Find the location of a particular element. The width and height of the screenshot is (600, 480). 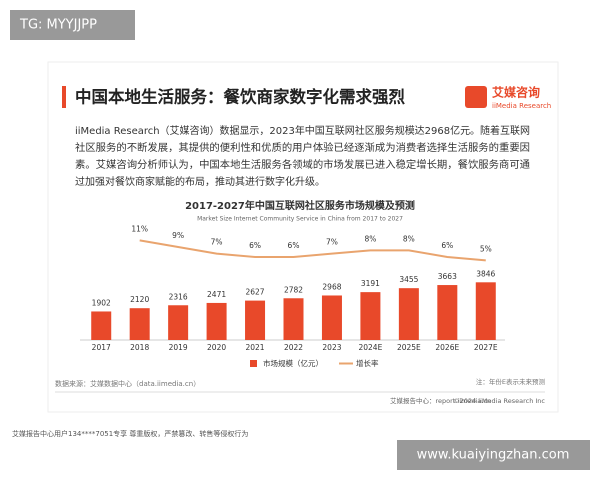

line-value-label: 9% is located at coordinates (178, 235).